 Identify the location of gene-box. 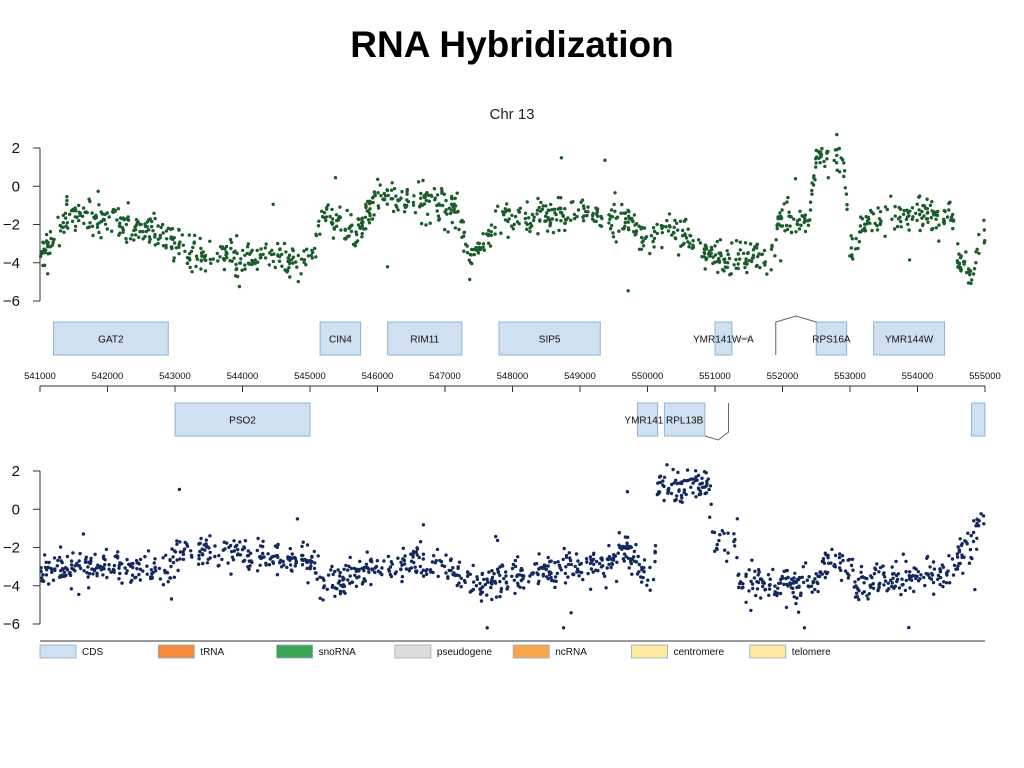
(425, 338).